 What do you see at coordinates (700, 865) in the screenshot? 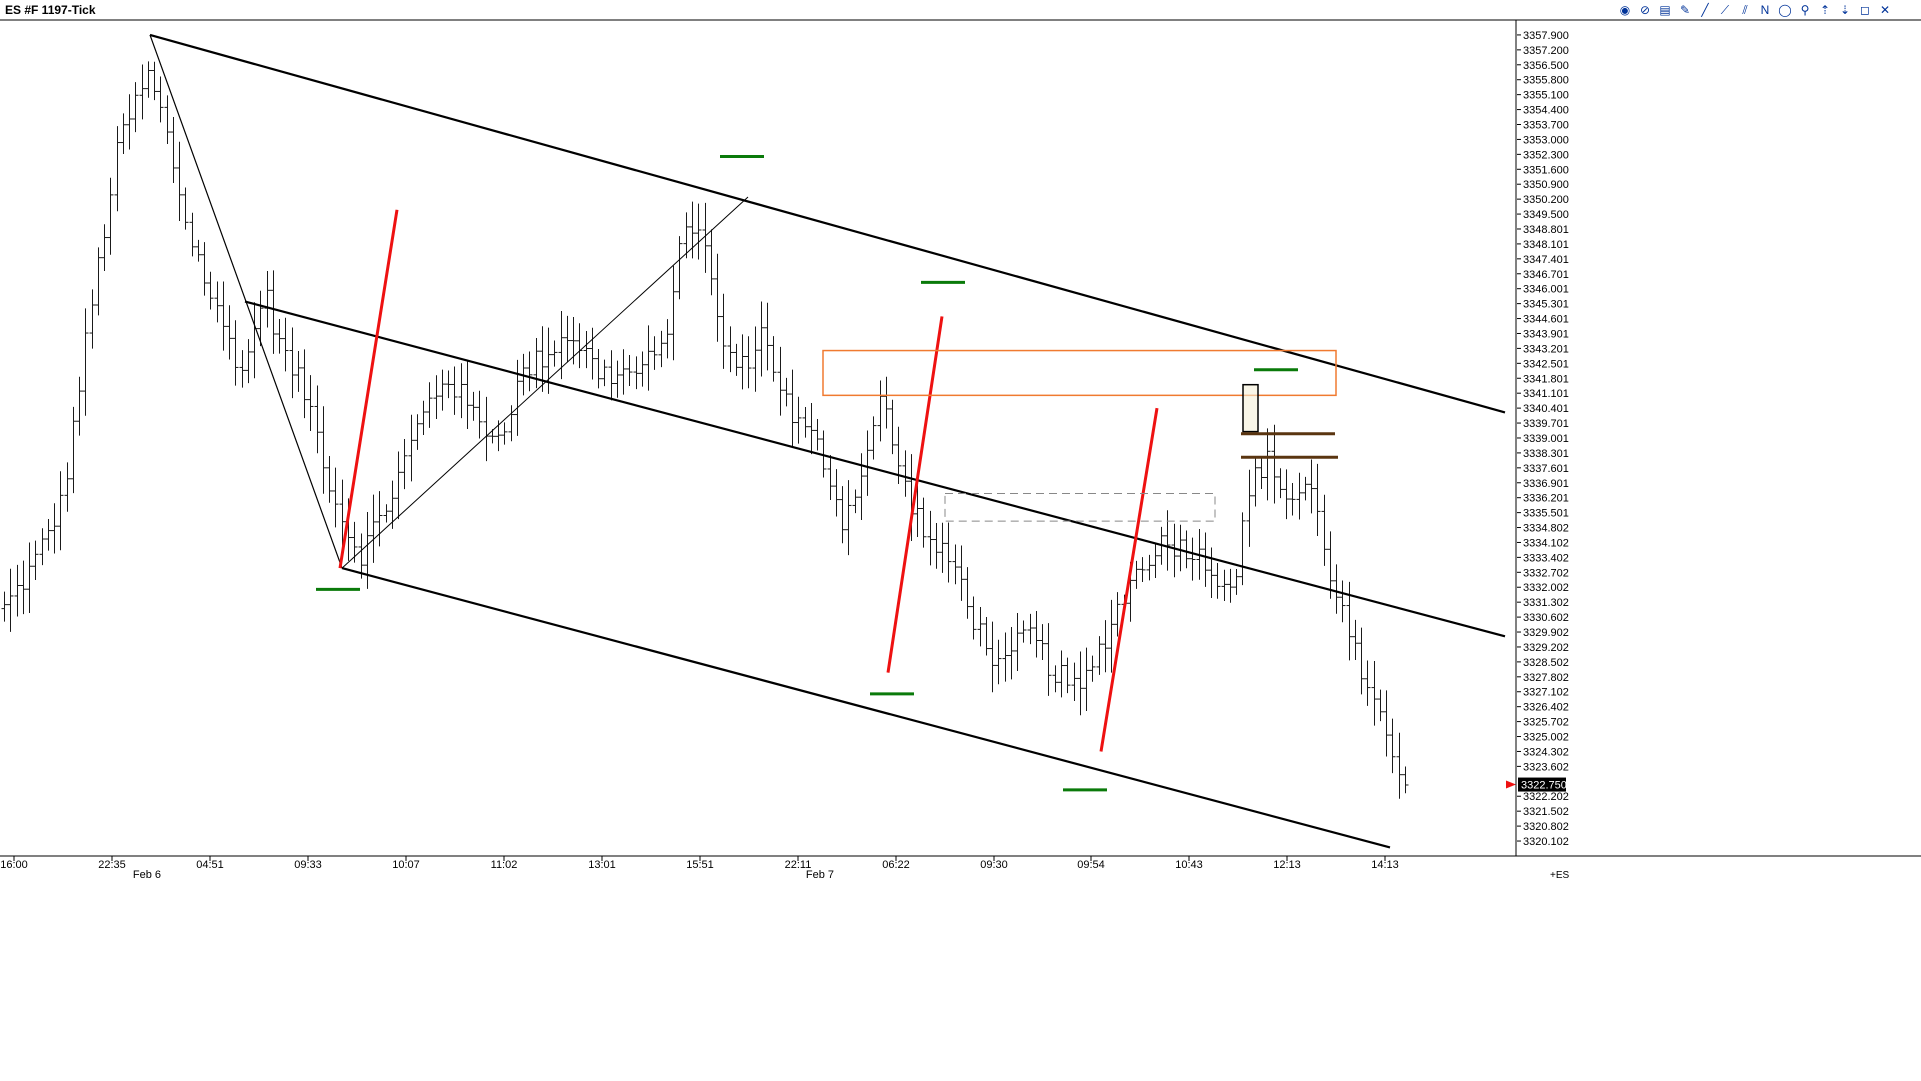
I see `time-tick-label: 15:51` at bounding box center [700, 865].